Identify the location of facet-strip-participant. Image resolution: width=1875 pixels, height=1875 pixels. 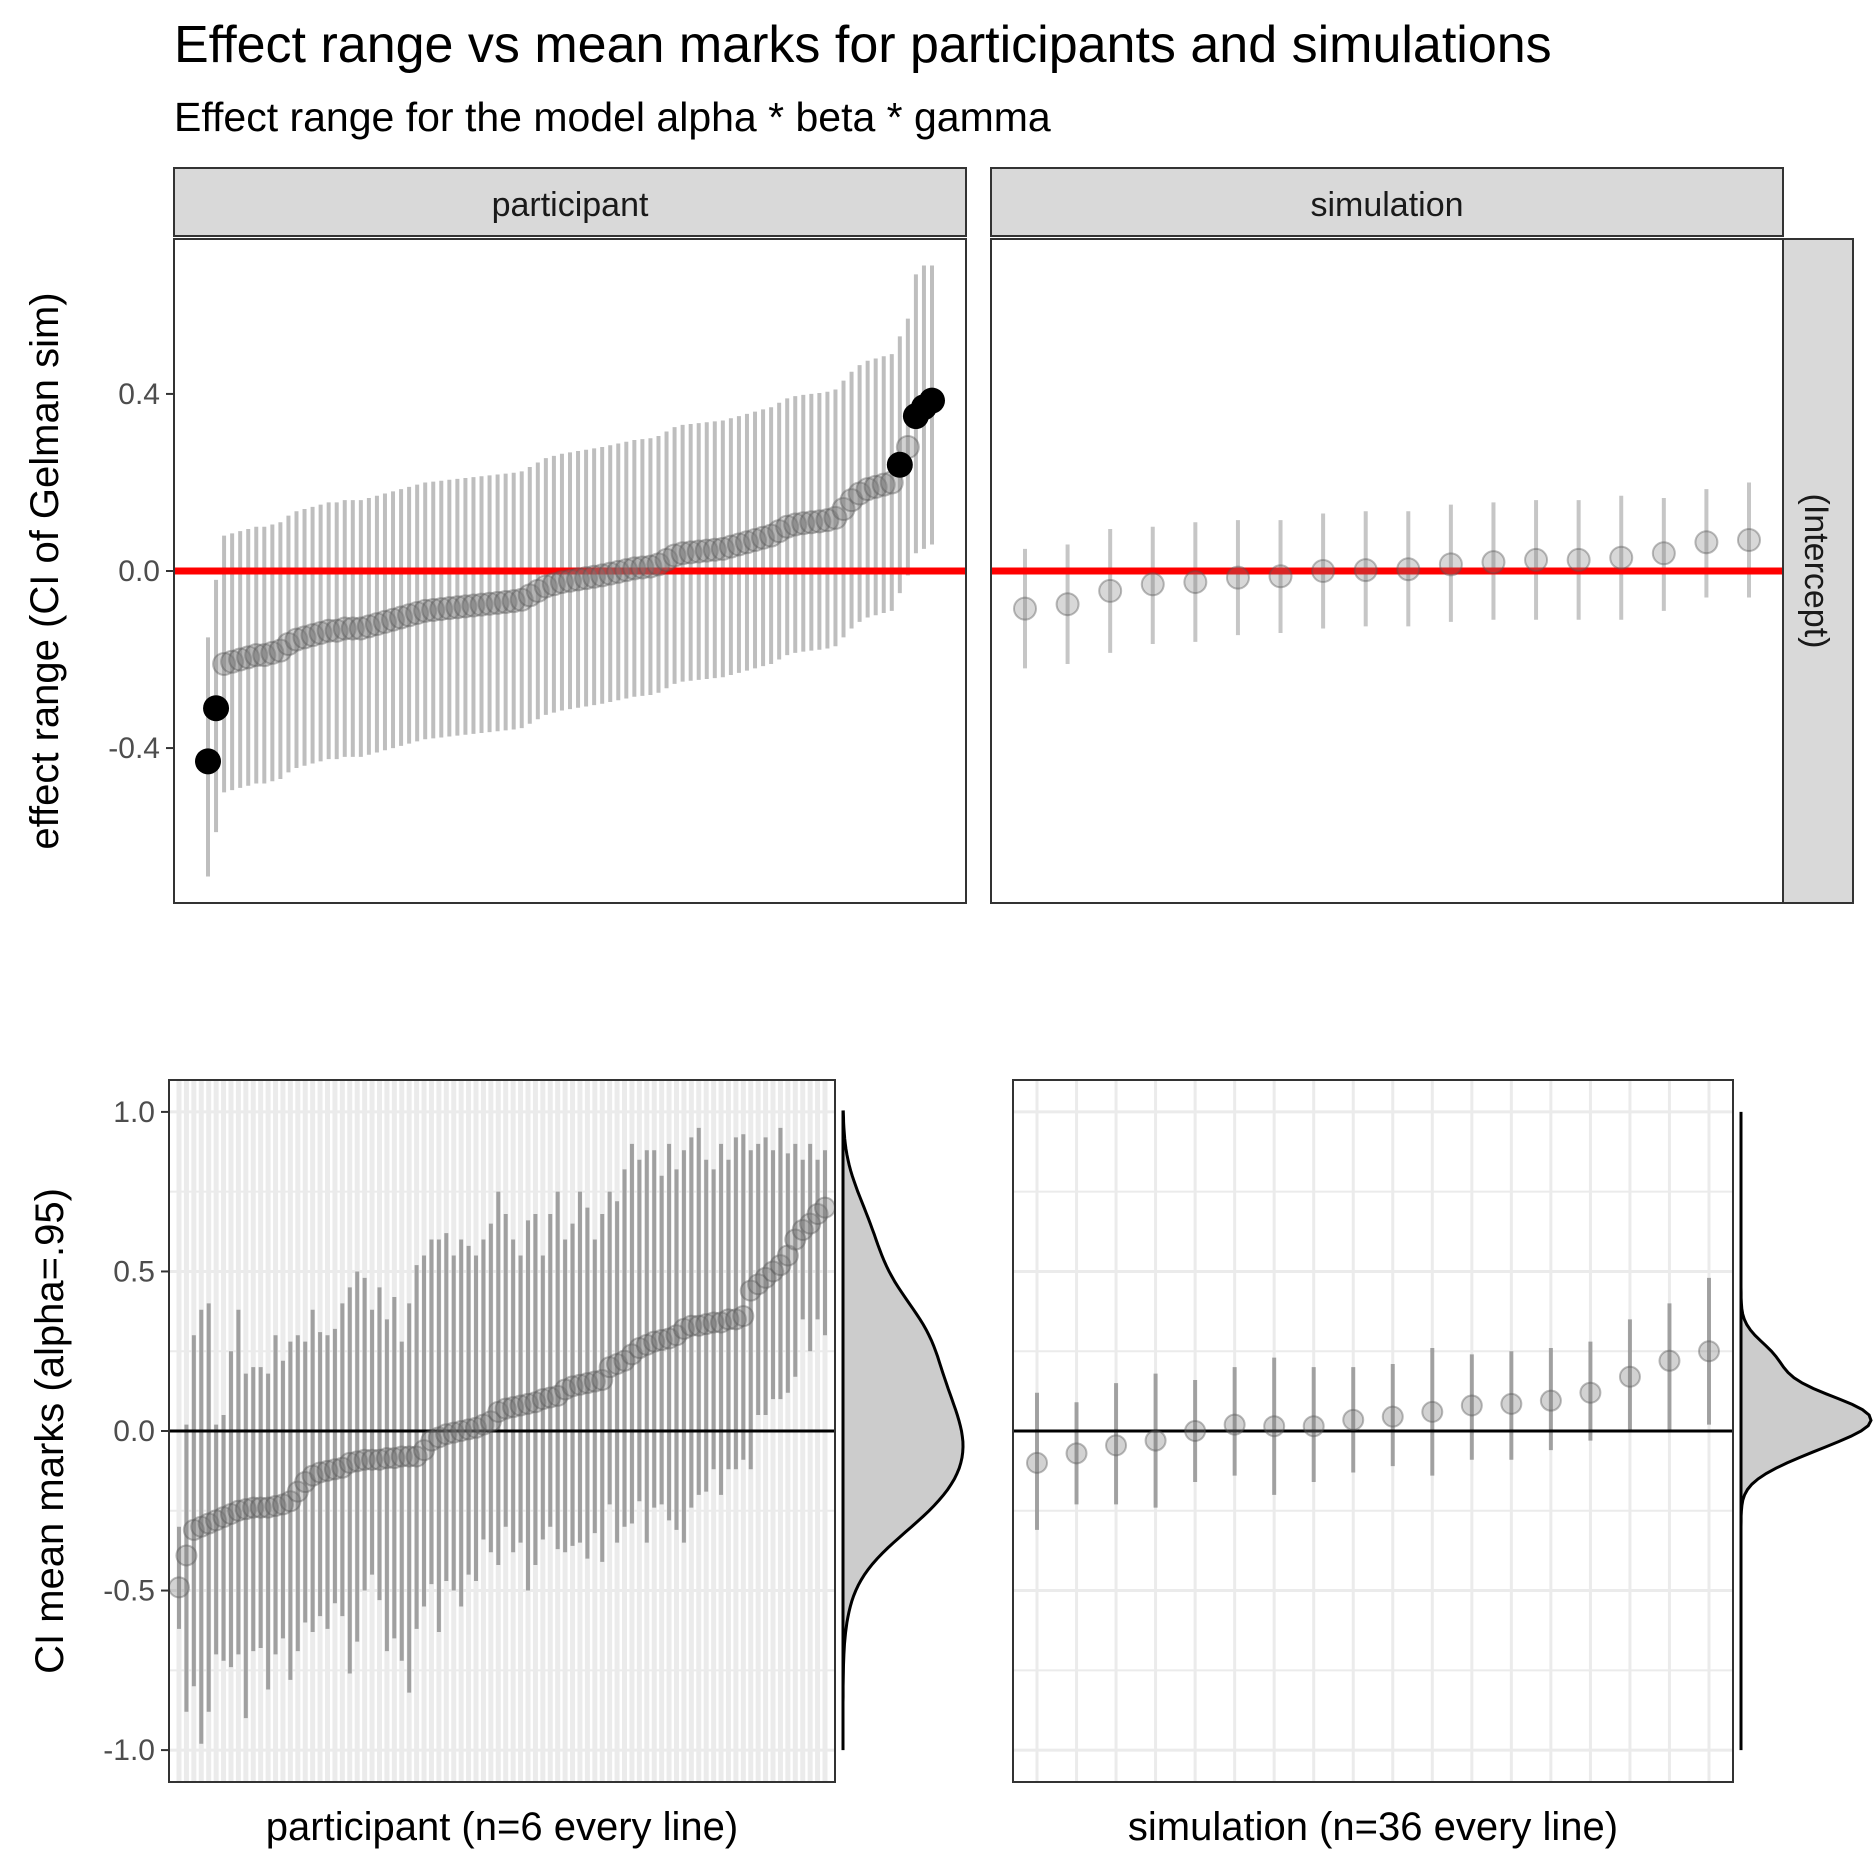
(570, 202).